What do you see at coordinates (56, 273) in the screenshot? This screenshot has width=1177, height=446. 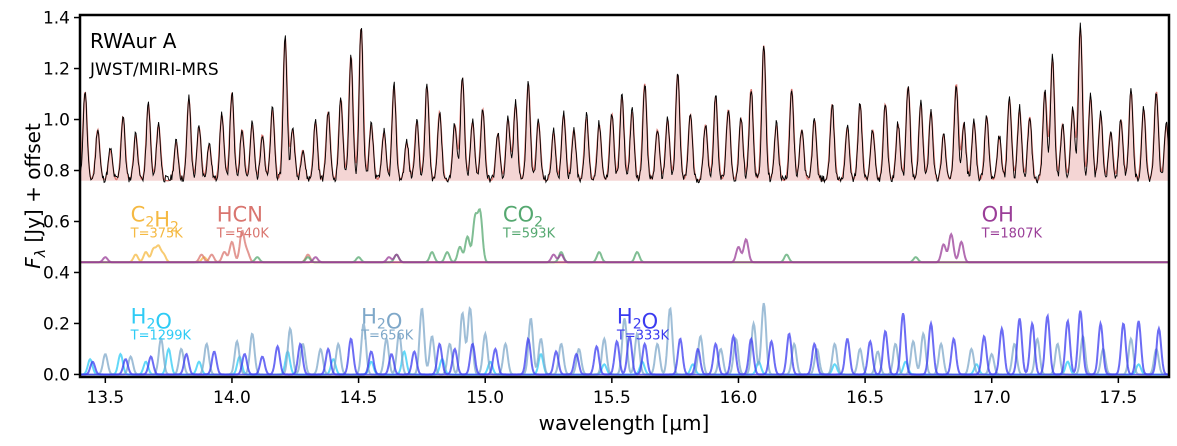 I see `y-tick-label: 0.4` at bounding box center [56, 273].